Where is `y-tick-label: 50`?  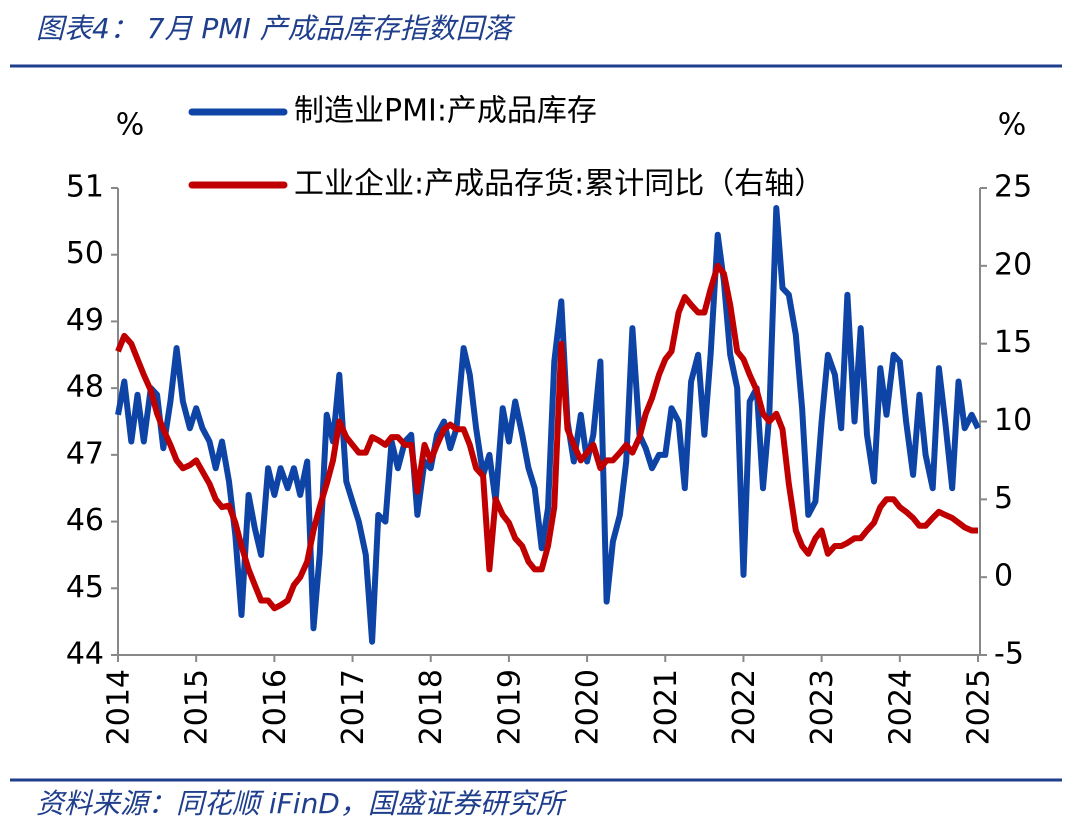
y-tick-label: 50 is located at coordinates (85, 253).